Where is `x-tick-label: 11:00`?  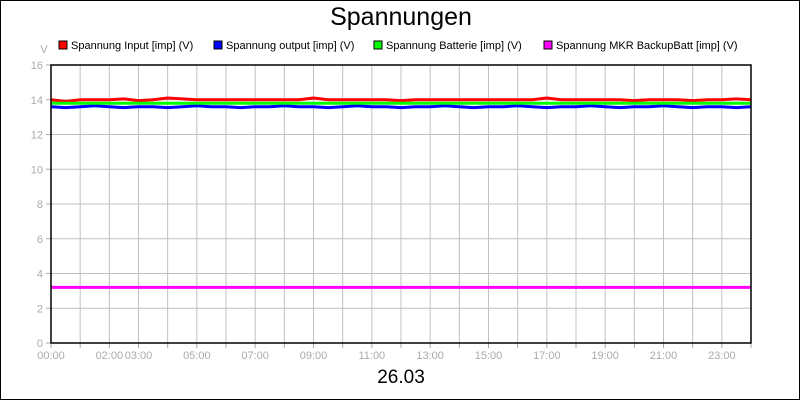
x-tick-label: 11:00 is located at coordinates (371, 356).